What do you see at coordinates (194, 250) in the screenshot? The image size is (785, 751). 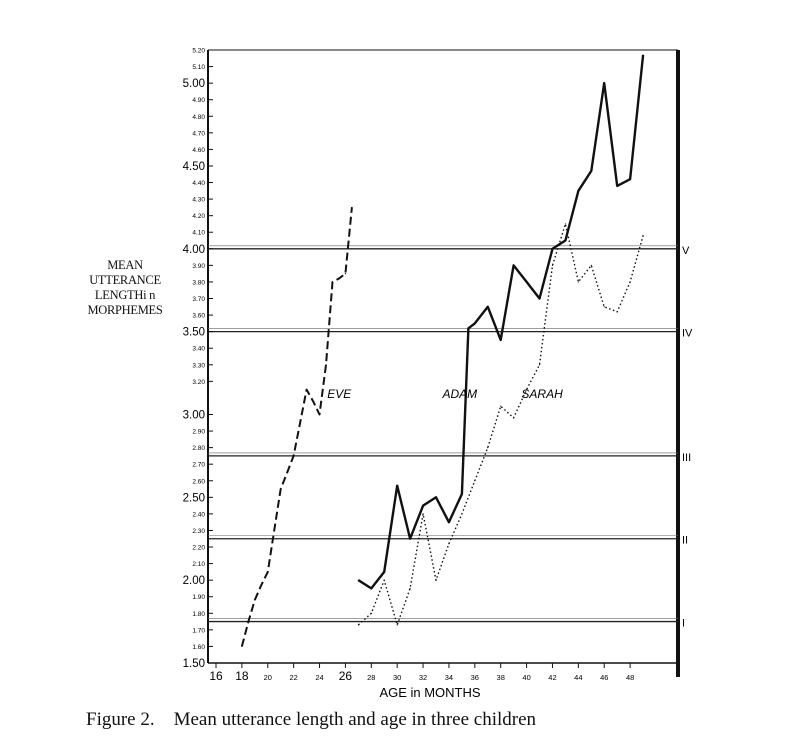 I see `y-tick-label: 4.00` at bounding box center [194, 250].